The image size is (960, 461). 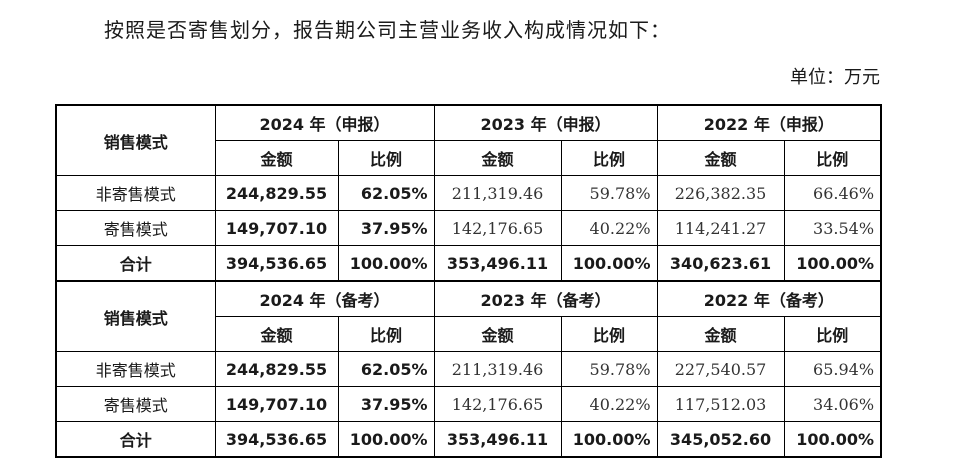 I want to click on period-header-cell: 2024 年（备考）, so click(x=324, y=298).